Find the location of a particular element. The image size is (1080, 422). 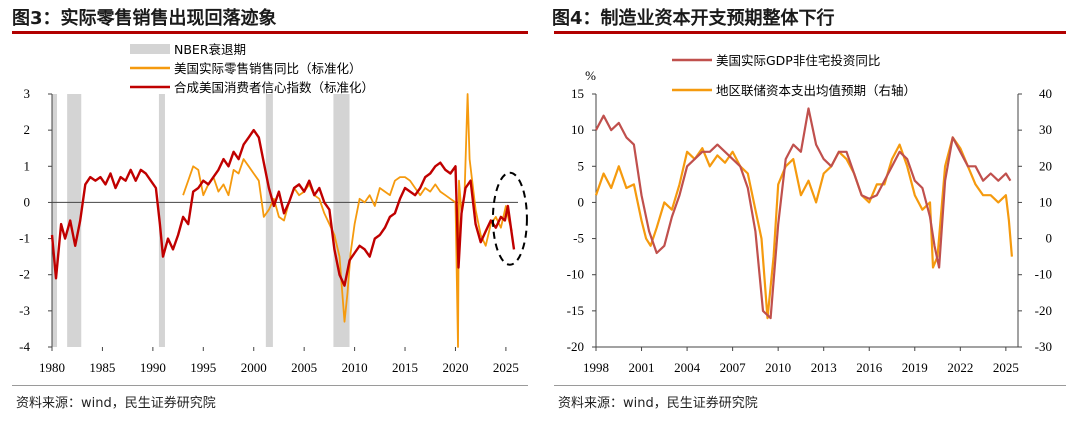

chart-title: 图3：实际零售销售出现回落迹象 is located at coordinates (144, 18).